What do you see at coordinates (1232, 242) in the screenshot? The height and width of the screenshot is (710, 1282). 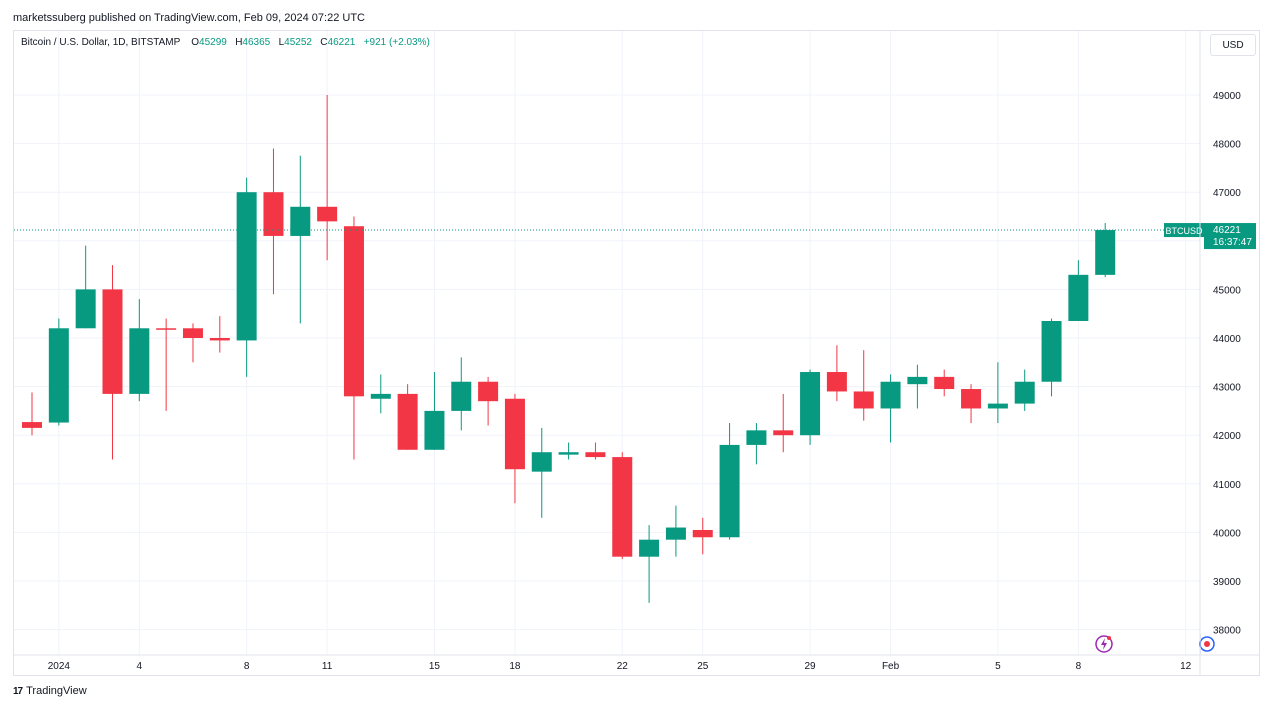 I see `price-tag-countdown: 16:37:47` at bounding box center [1232, 242].